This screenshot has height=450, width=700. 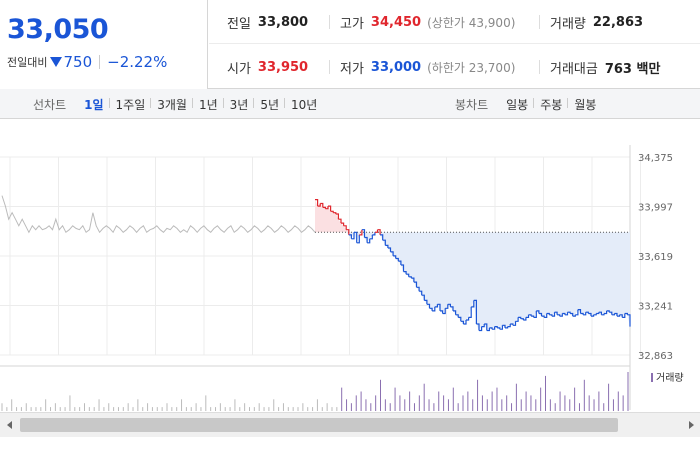 What do you see at coordinates (137, 62) in the screenshot?
I see `change-percent: −2.22%` at bounding box center [137, 62].